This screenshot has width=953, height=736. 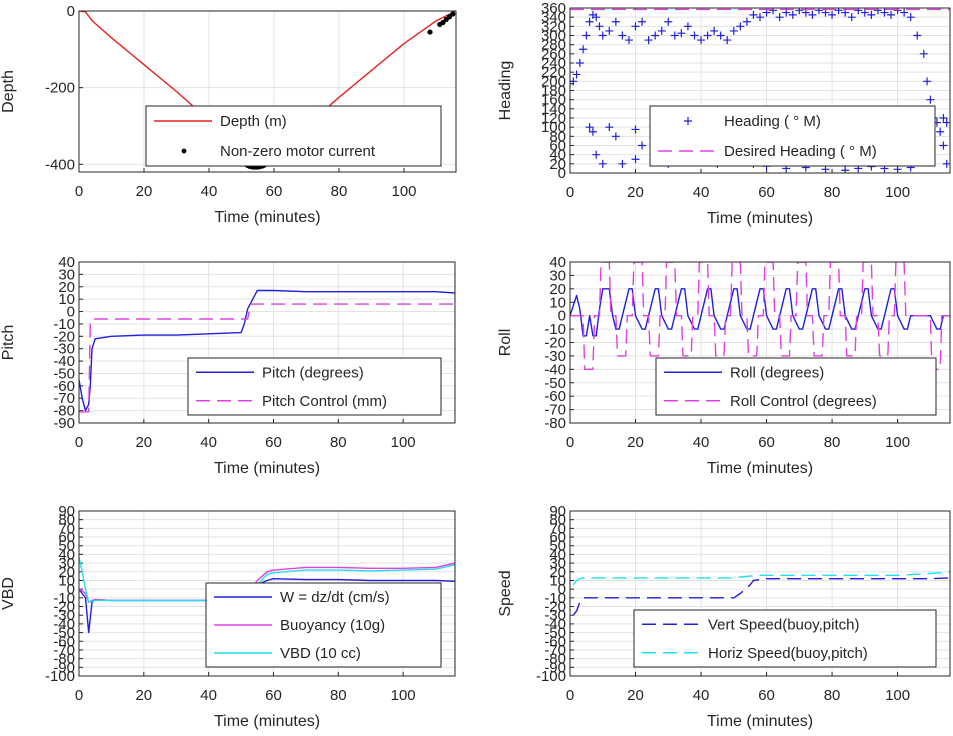 I want to click on y-tick-label: 360, so click(x=553, y=8).